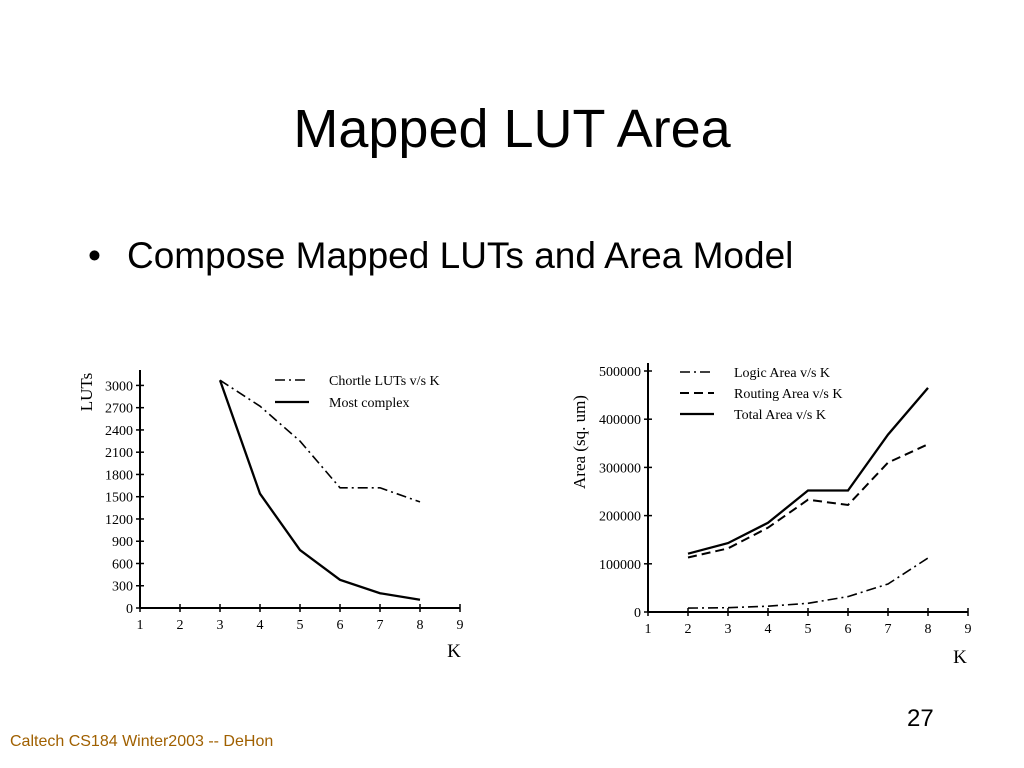  I want to click on footer-text: Caltech CS184 Winter2003 -- DeHon, so click(142, 741).